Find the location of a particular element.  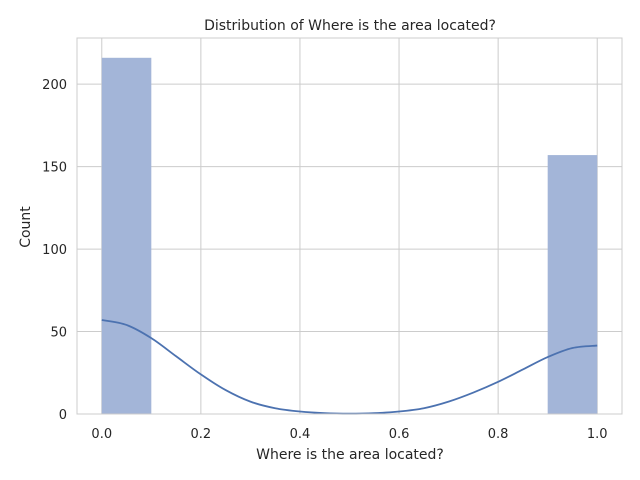

x-tick-label: 0.8 is located at coordinates (498, 434).